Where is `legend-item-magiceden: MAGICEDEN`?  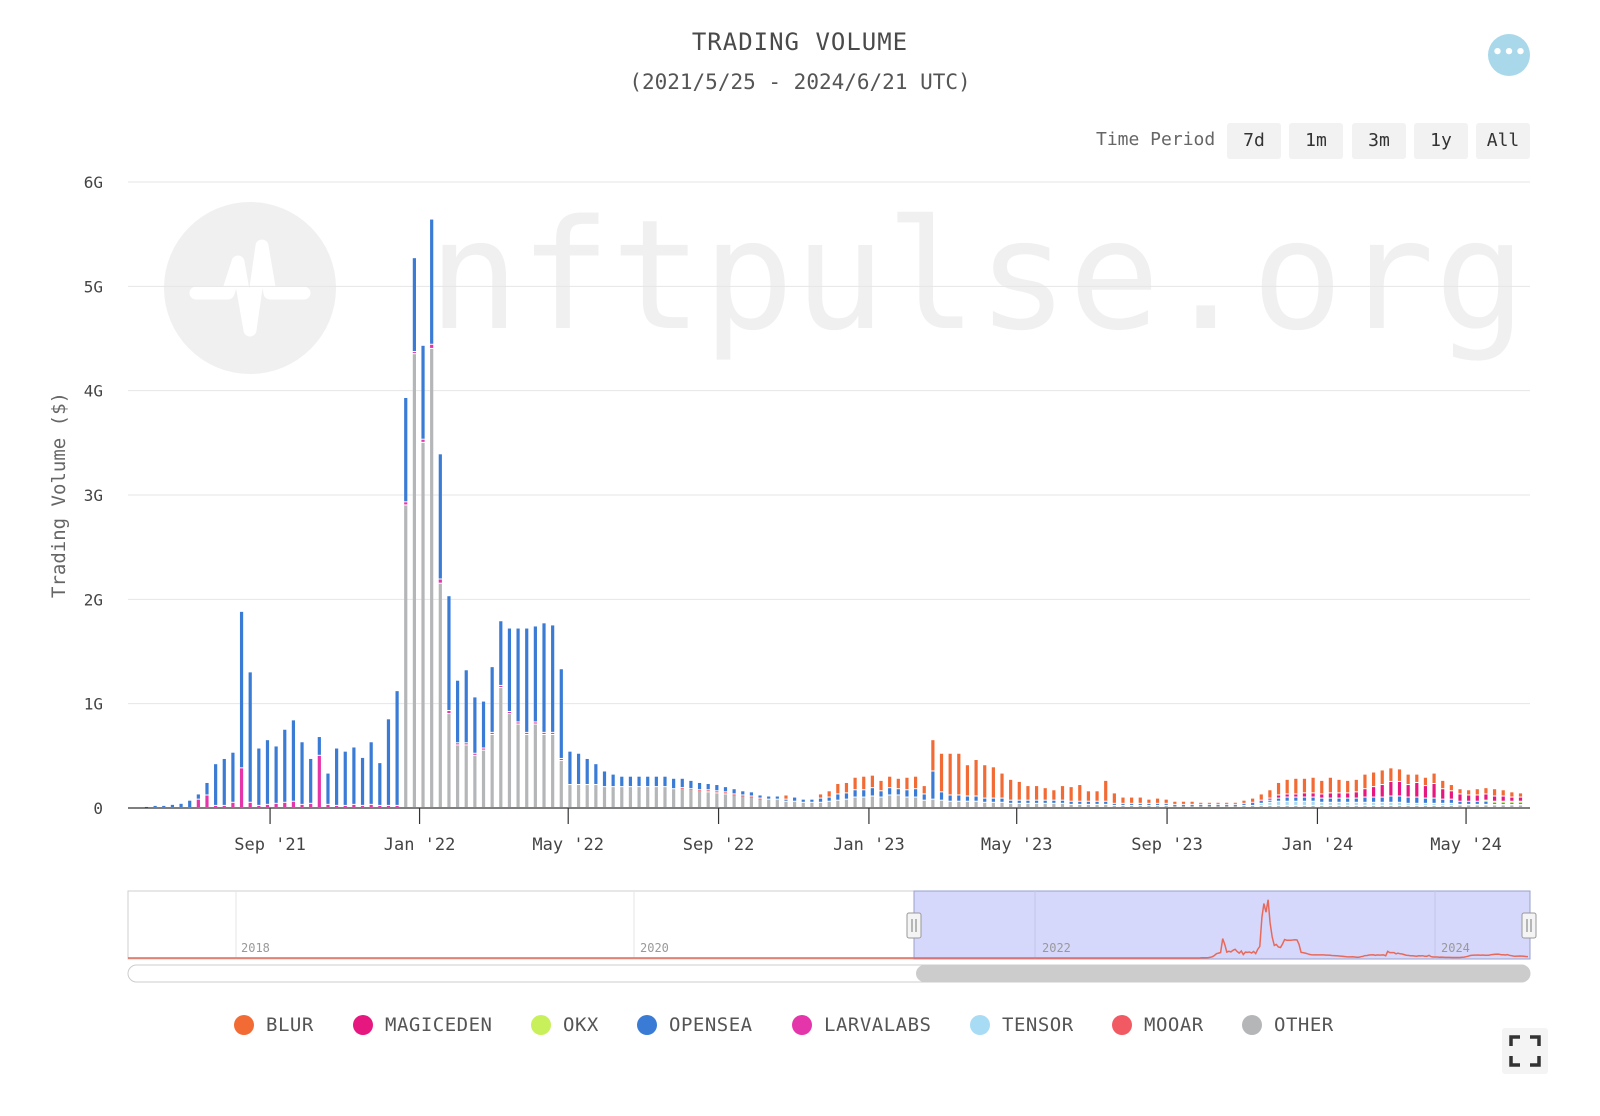 legend-item-magiceden: MAGICEDEN is located at coordinates (422, 1025).